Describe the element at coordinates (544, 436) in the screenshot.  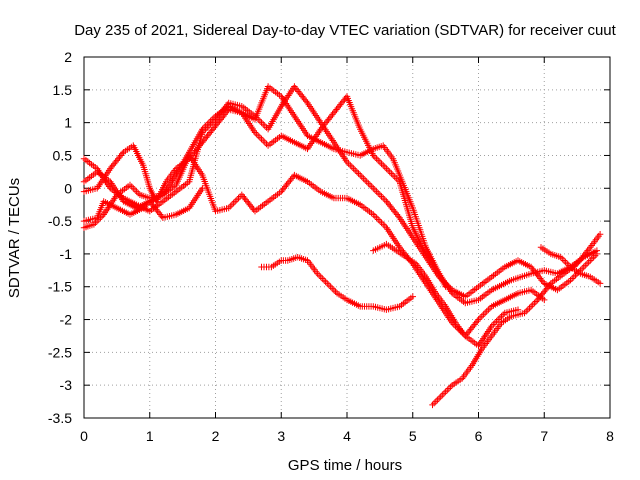
I see `x-tick-label: 7` at that location.